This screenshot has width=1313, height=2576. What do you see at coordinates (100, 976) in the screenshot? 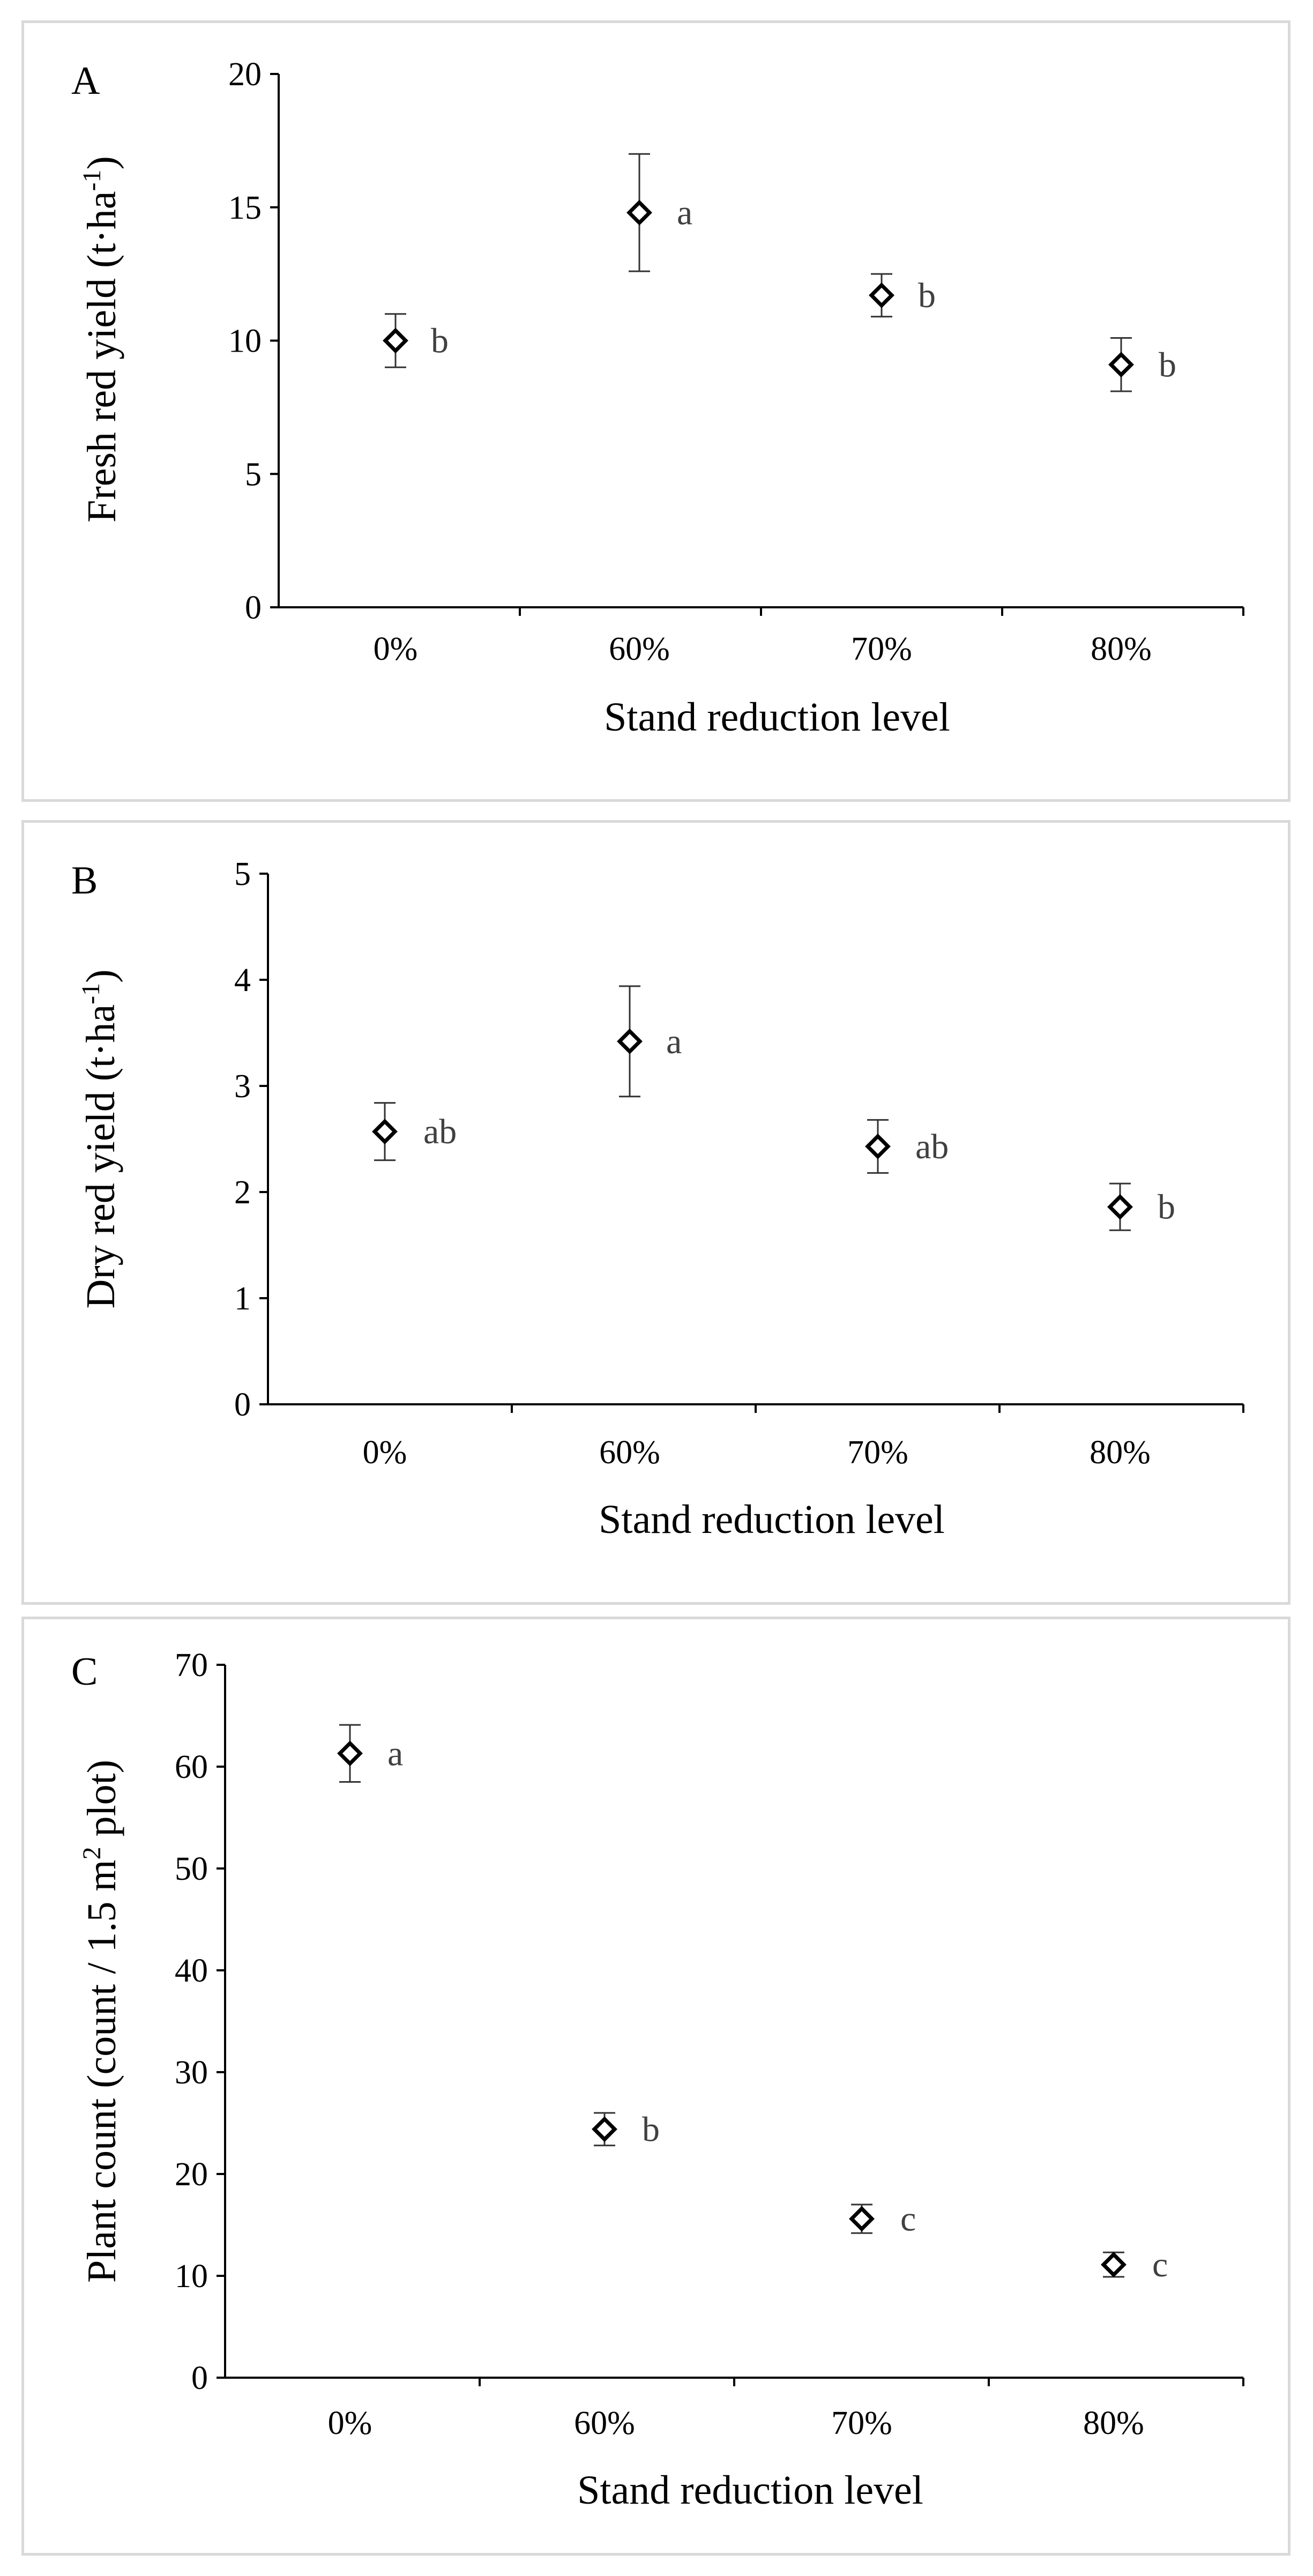
I see `panel-b-y-axis-title-end: )` at bounding box center [100, 976].